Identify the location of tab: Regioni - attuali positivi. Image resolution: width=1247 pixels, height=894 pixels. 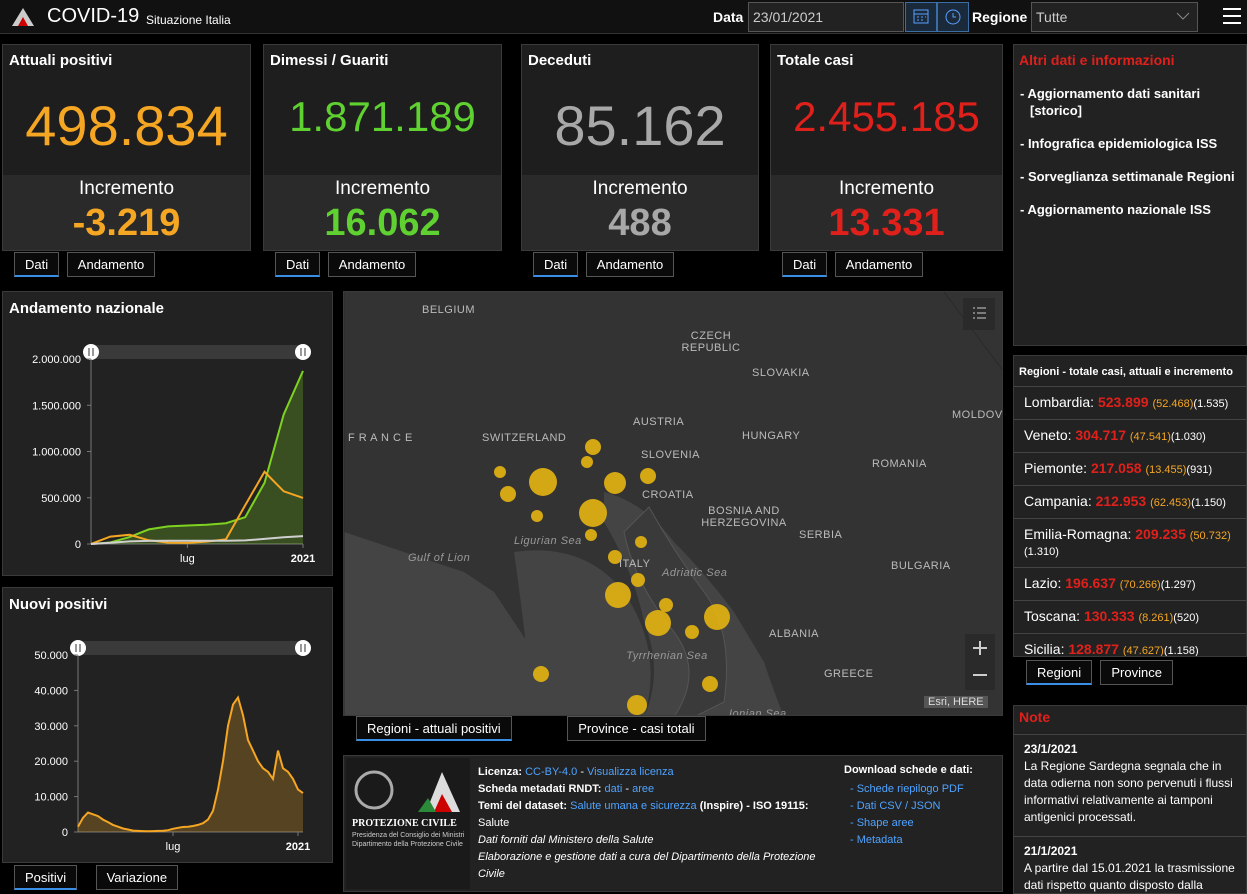
(434, 728).